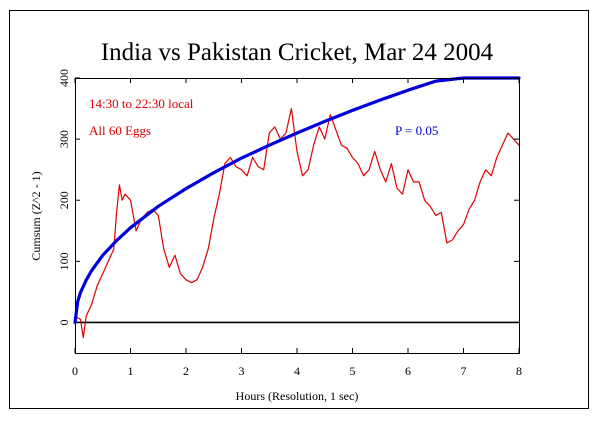 This screenshot has height=427, width=596. What do you see at coordinates (64, 78) in the screenshot?
I see `y-tick-label: 400` at bounding box center [64, 78].